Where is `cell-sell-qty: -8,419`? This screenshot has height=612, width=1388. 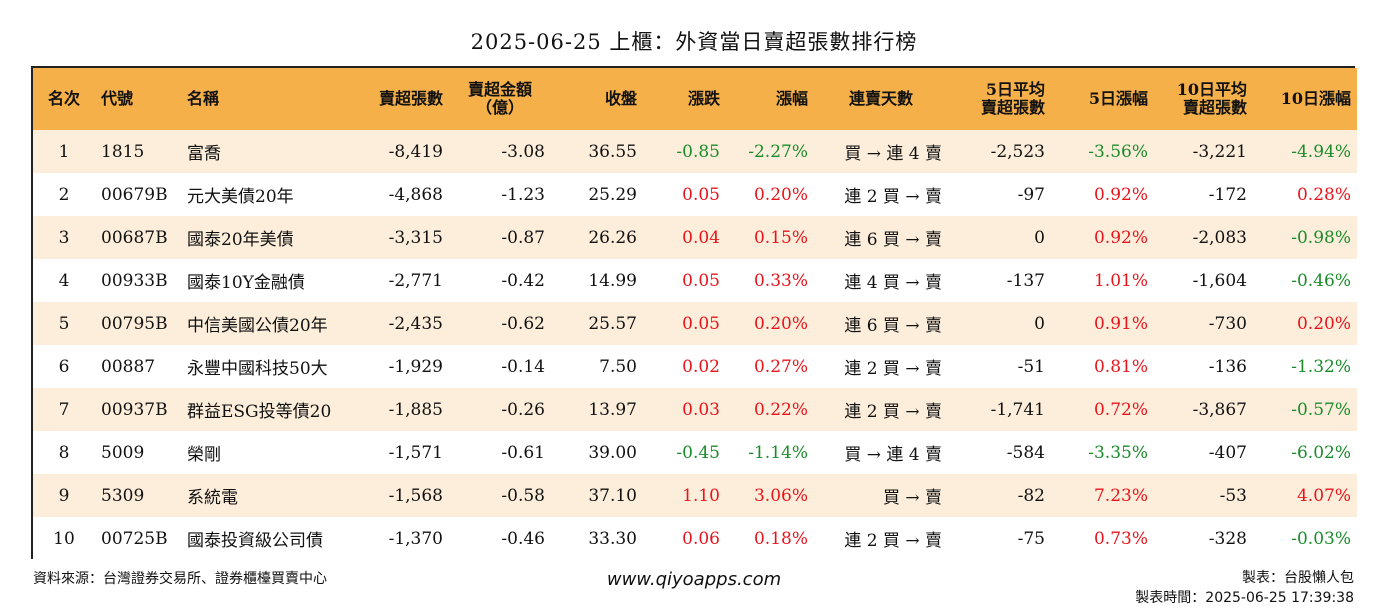
cell-sell-qty: -8,419 is located at coordinates (415, 151).